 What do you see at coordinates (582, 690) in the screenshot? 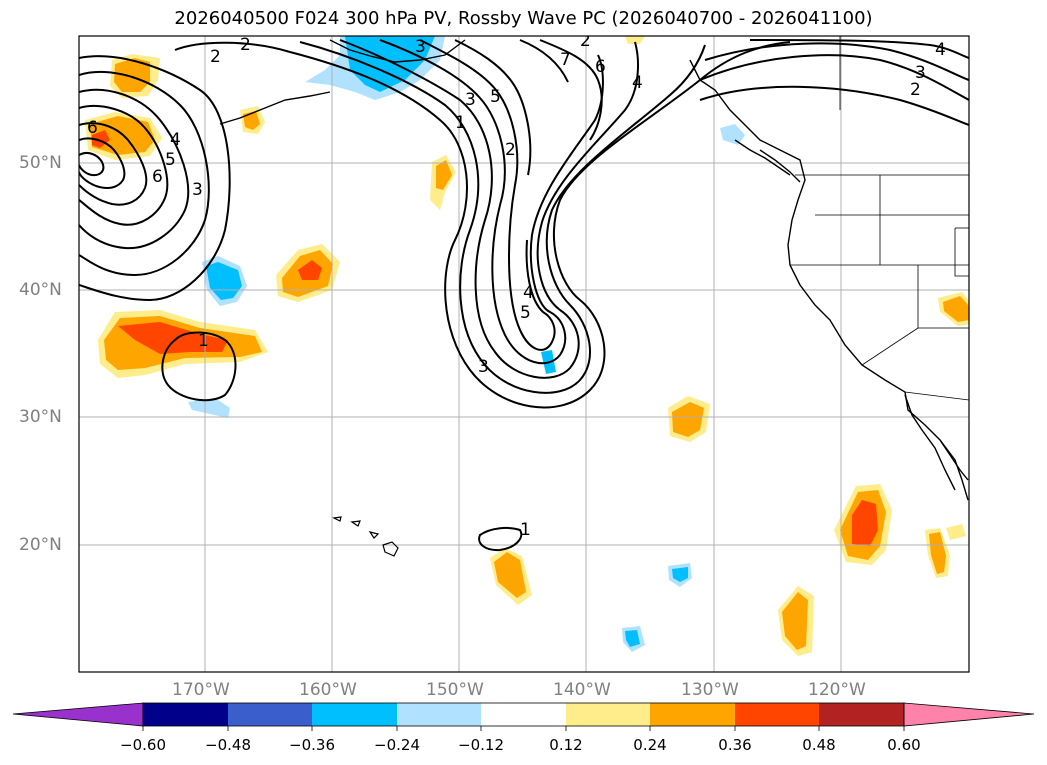
I see `lon-label: 140°W` at bounding box center [582, 690].